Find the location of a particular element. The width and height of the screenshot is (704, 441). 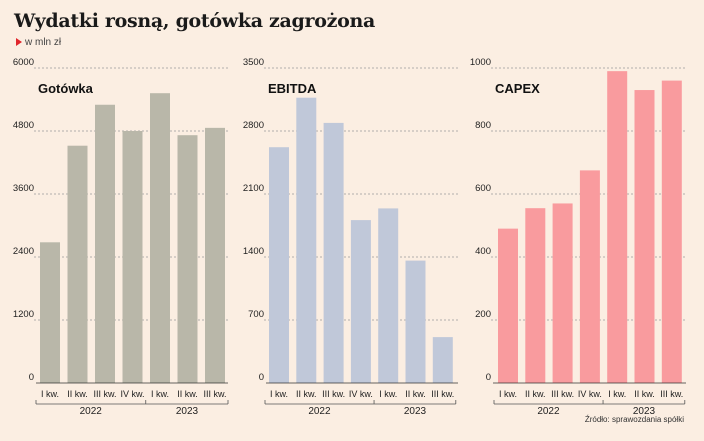

y-tick-label: 2100 is located at coordinates (253, 188).